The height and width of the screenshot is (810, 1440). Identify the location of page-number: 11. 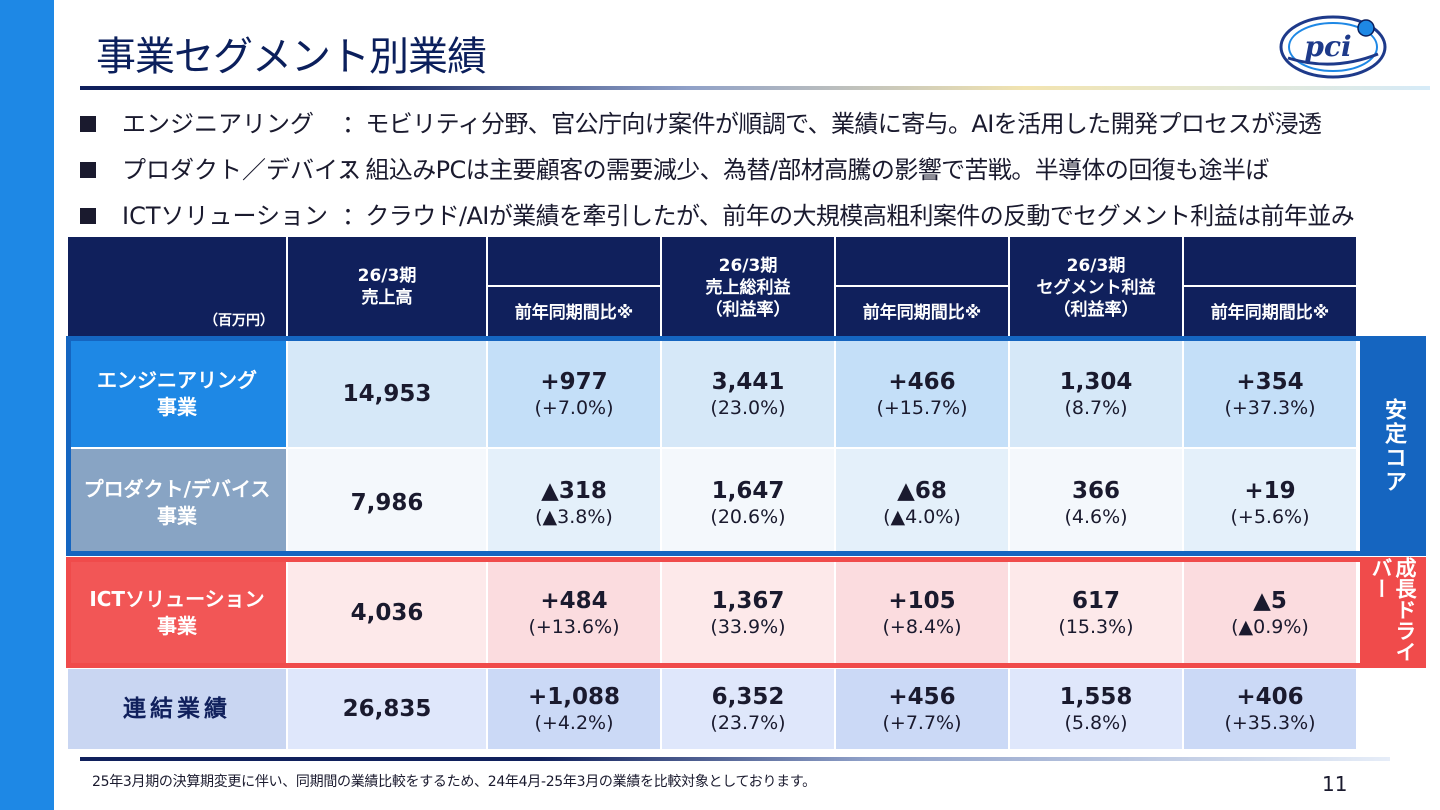
(1335, 784).